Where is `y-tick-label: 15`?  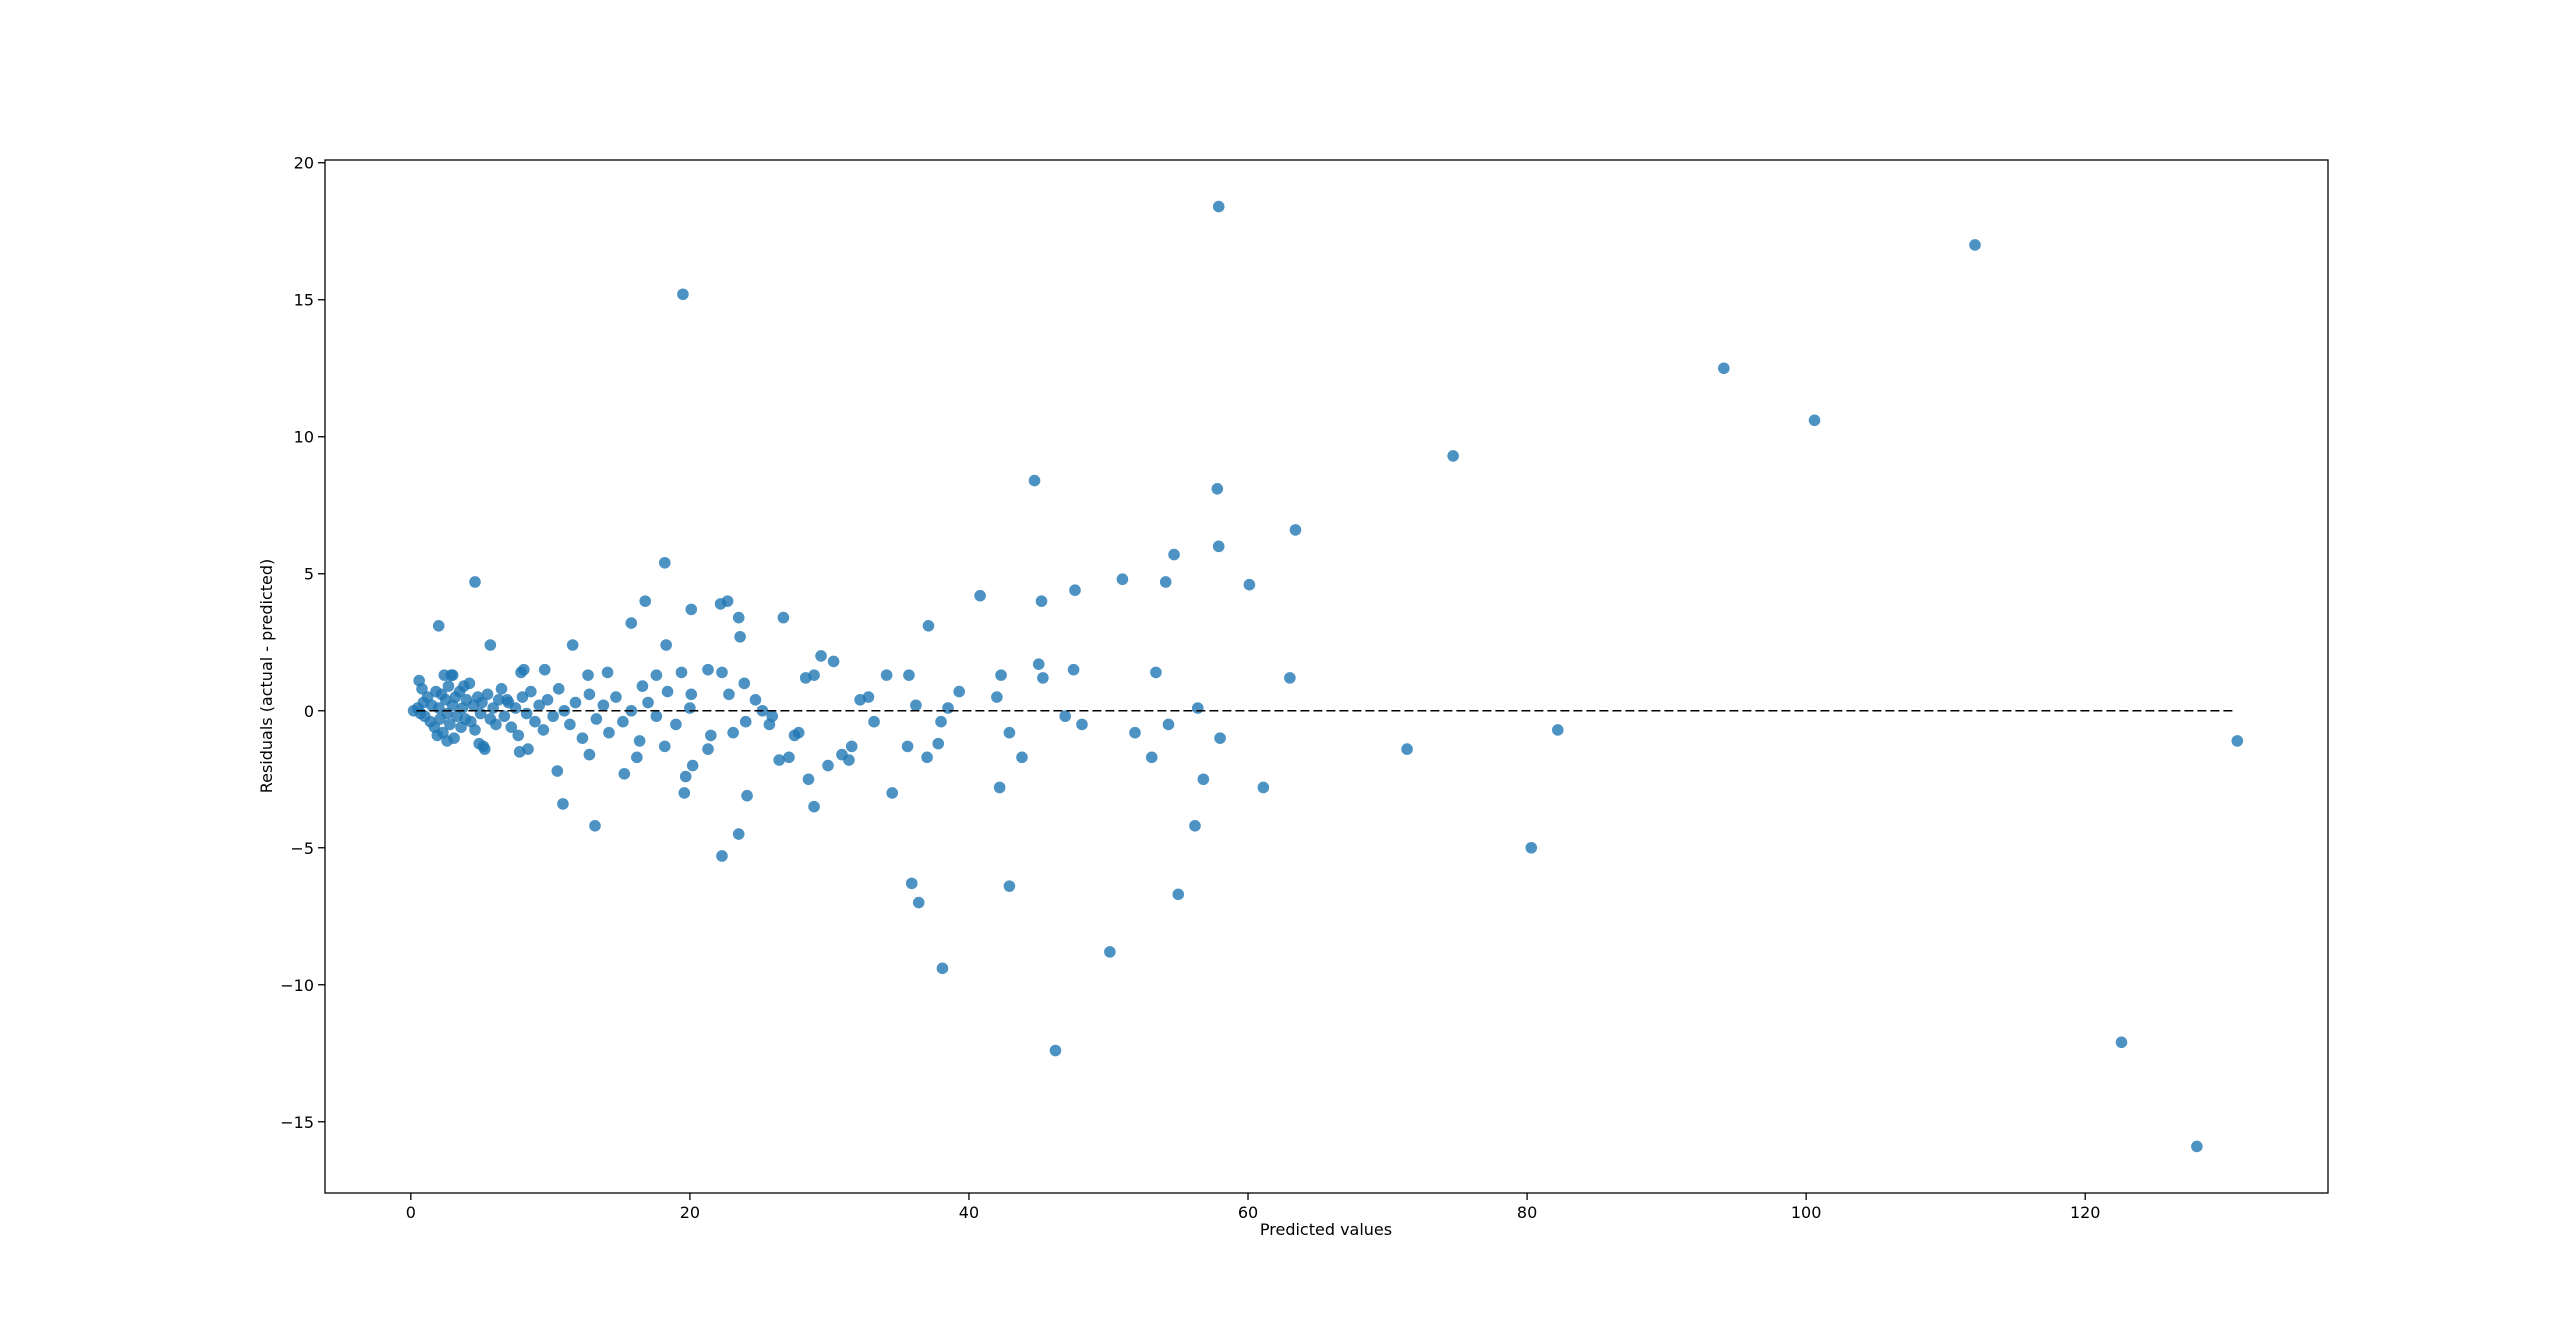
y-tick-label: 15 is located at coordinates (304, 300).